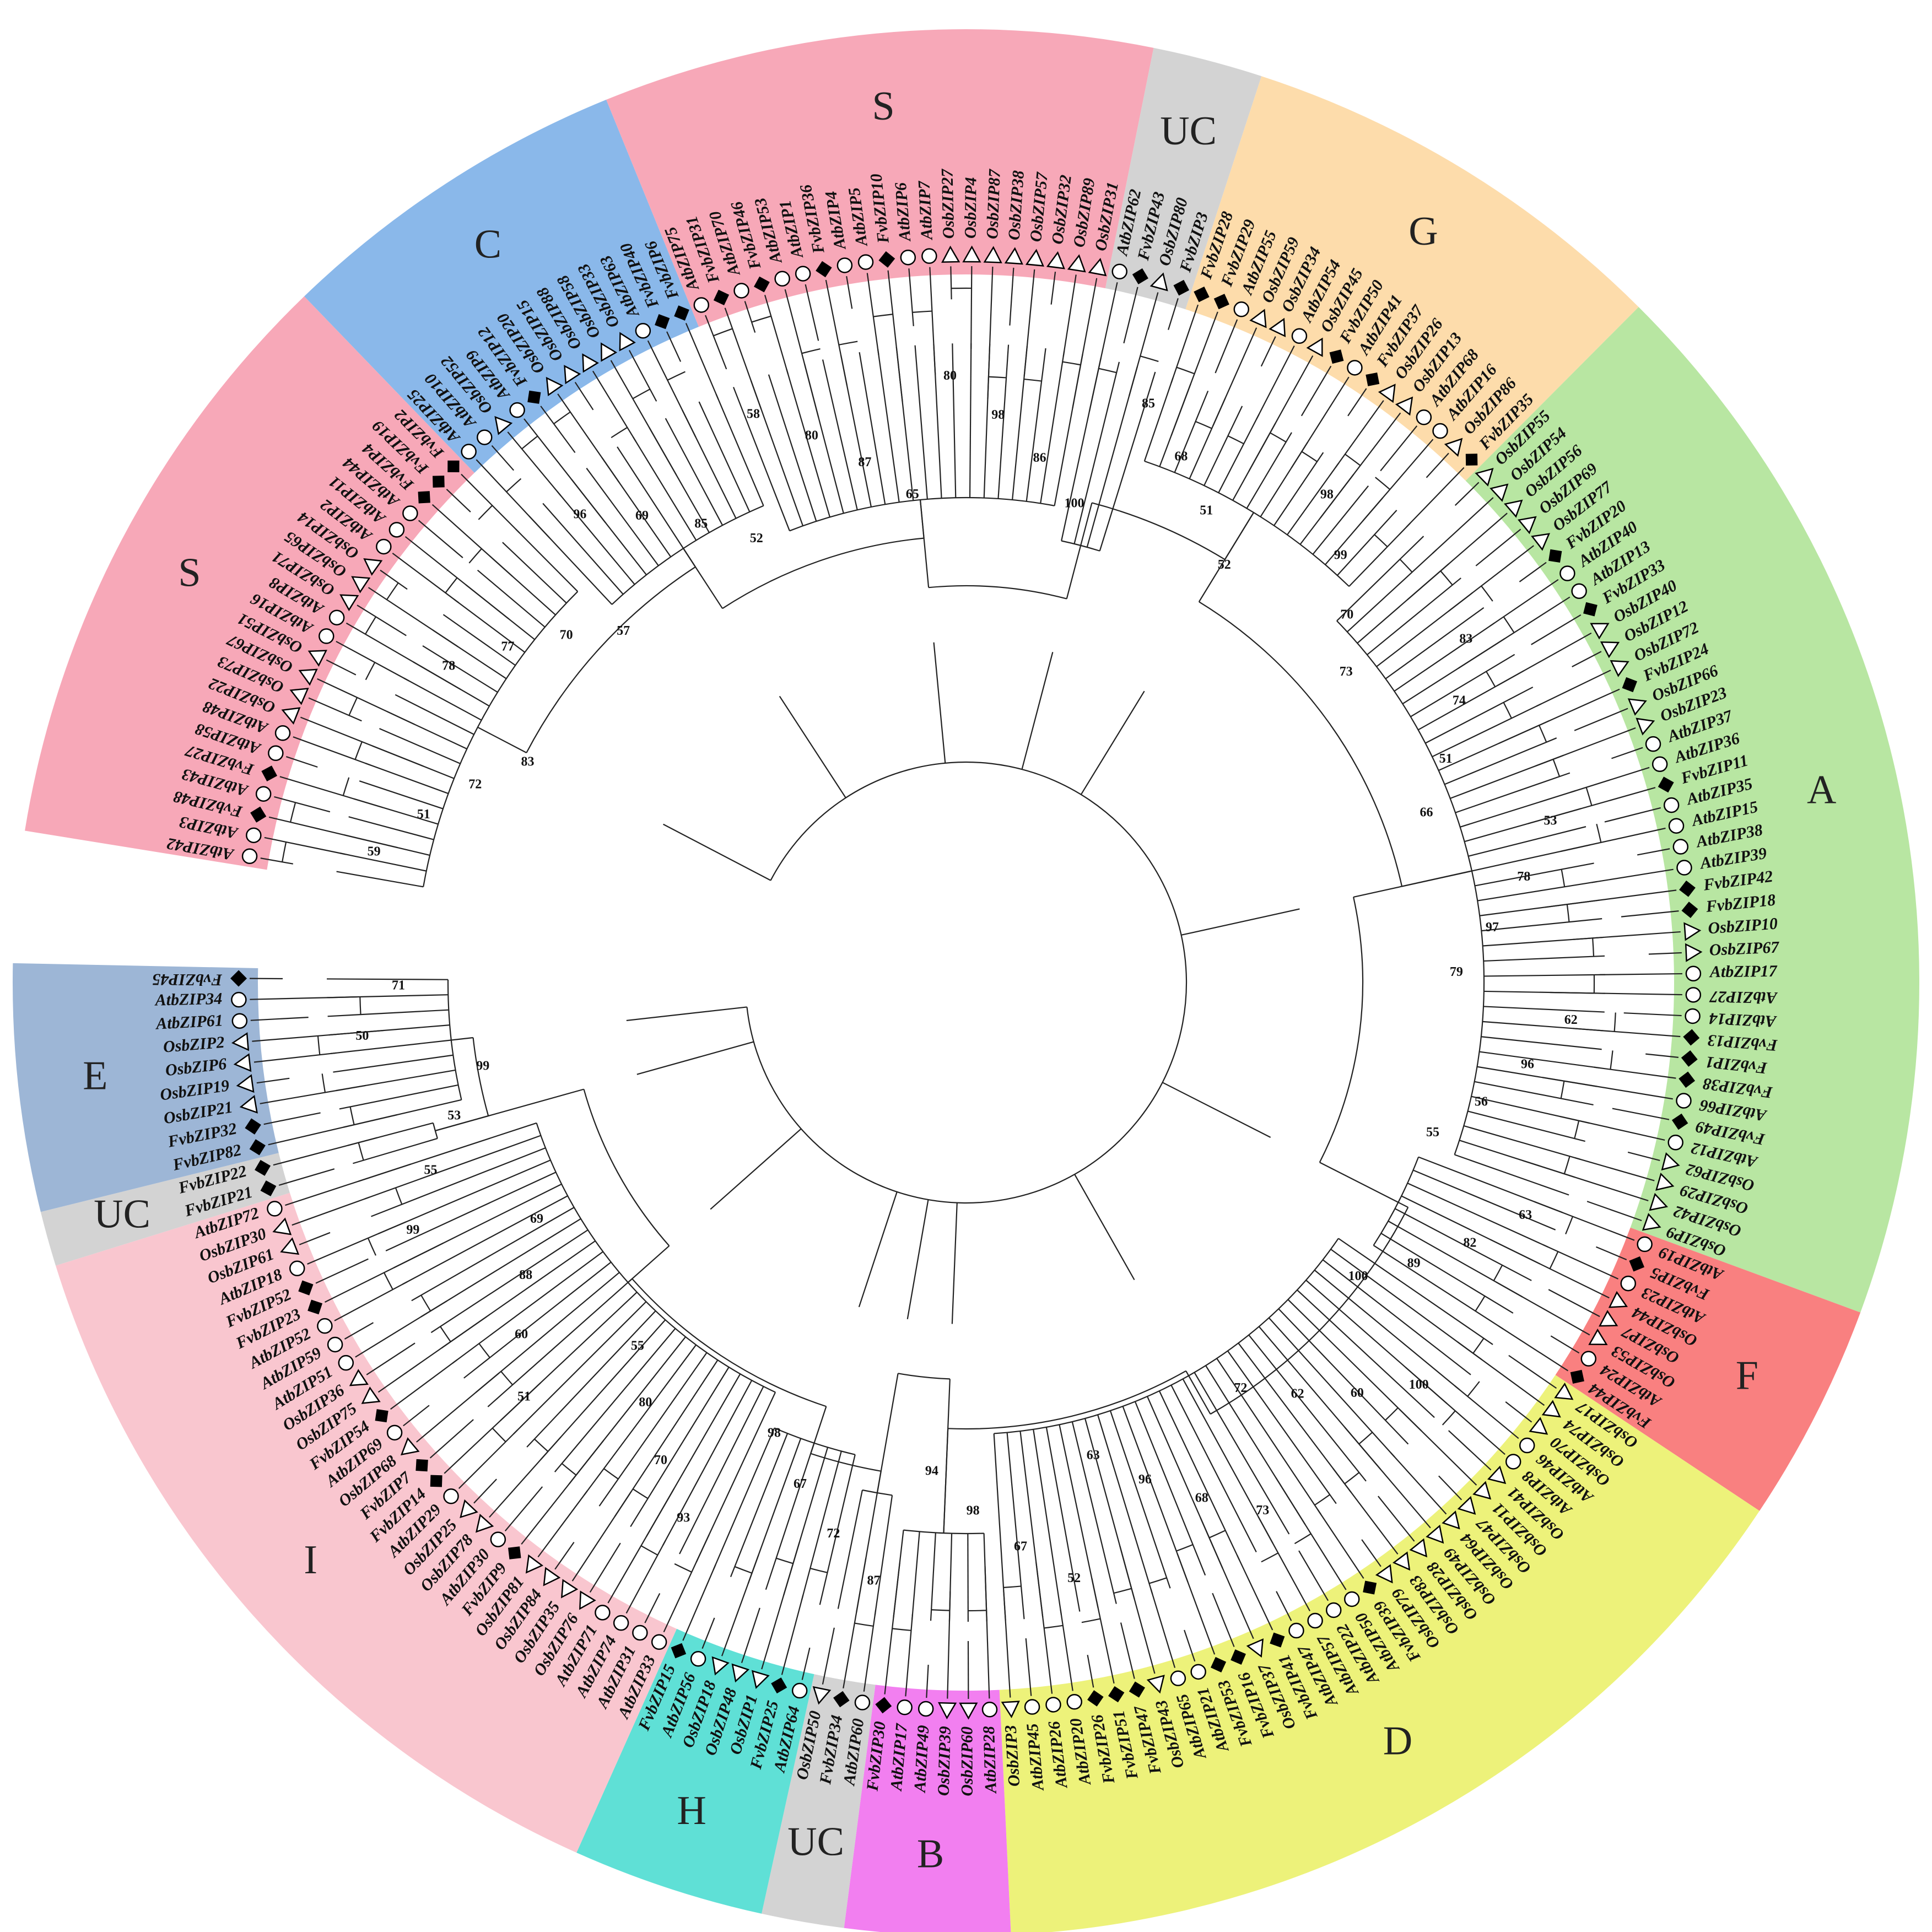 The image size is (1932, 1932). I want to click on bootstrap-value: 65, so click(912, 494).